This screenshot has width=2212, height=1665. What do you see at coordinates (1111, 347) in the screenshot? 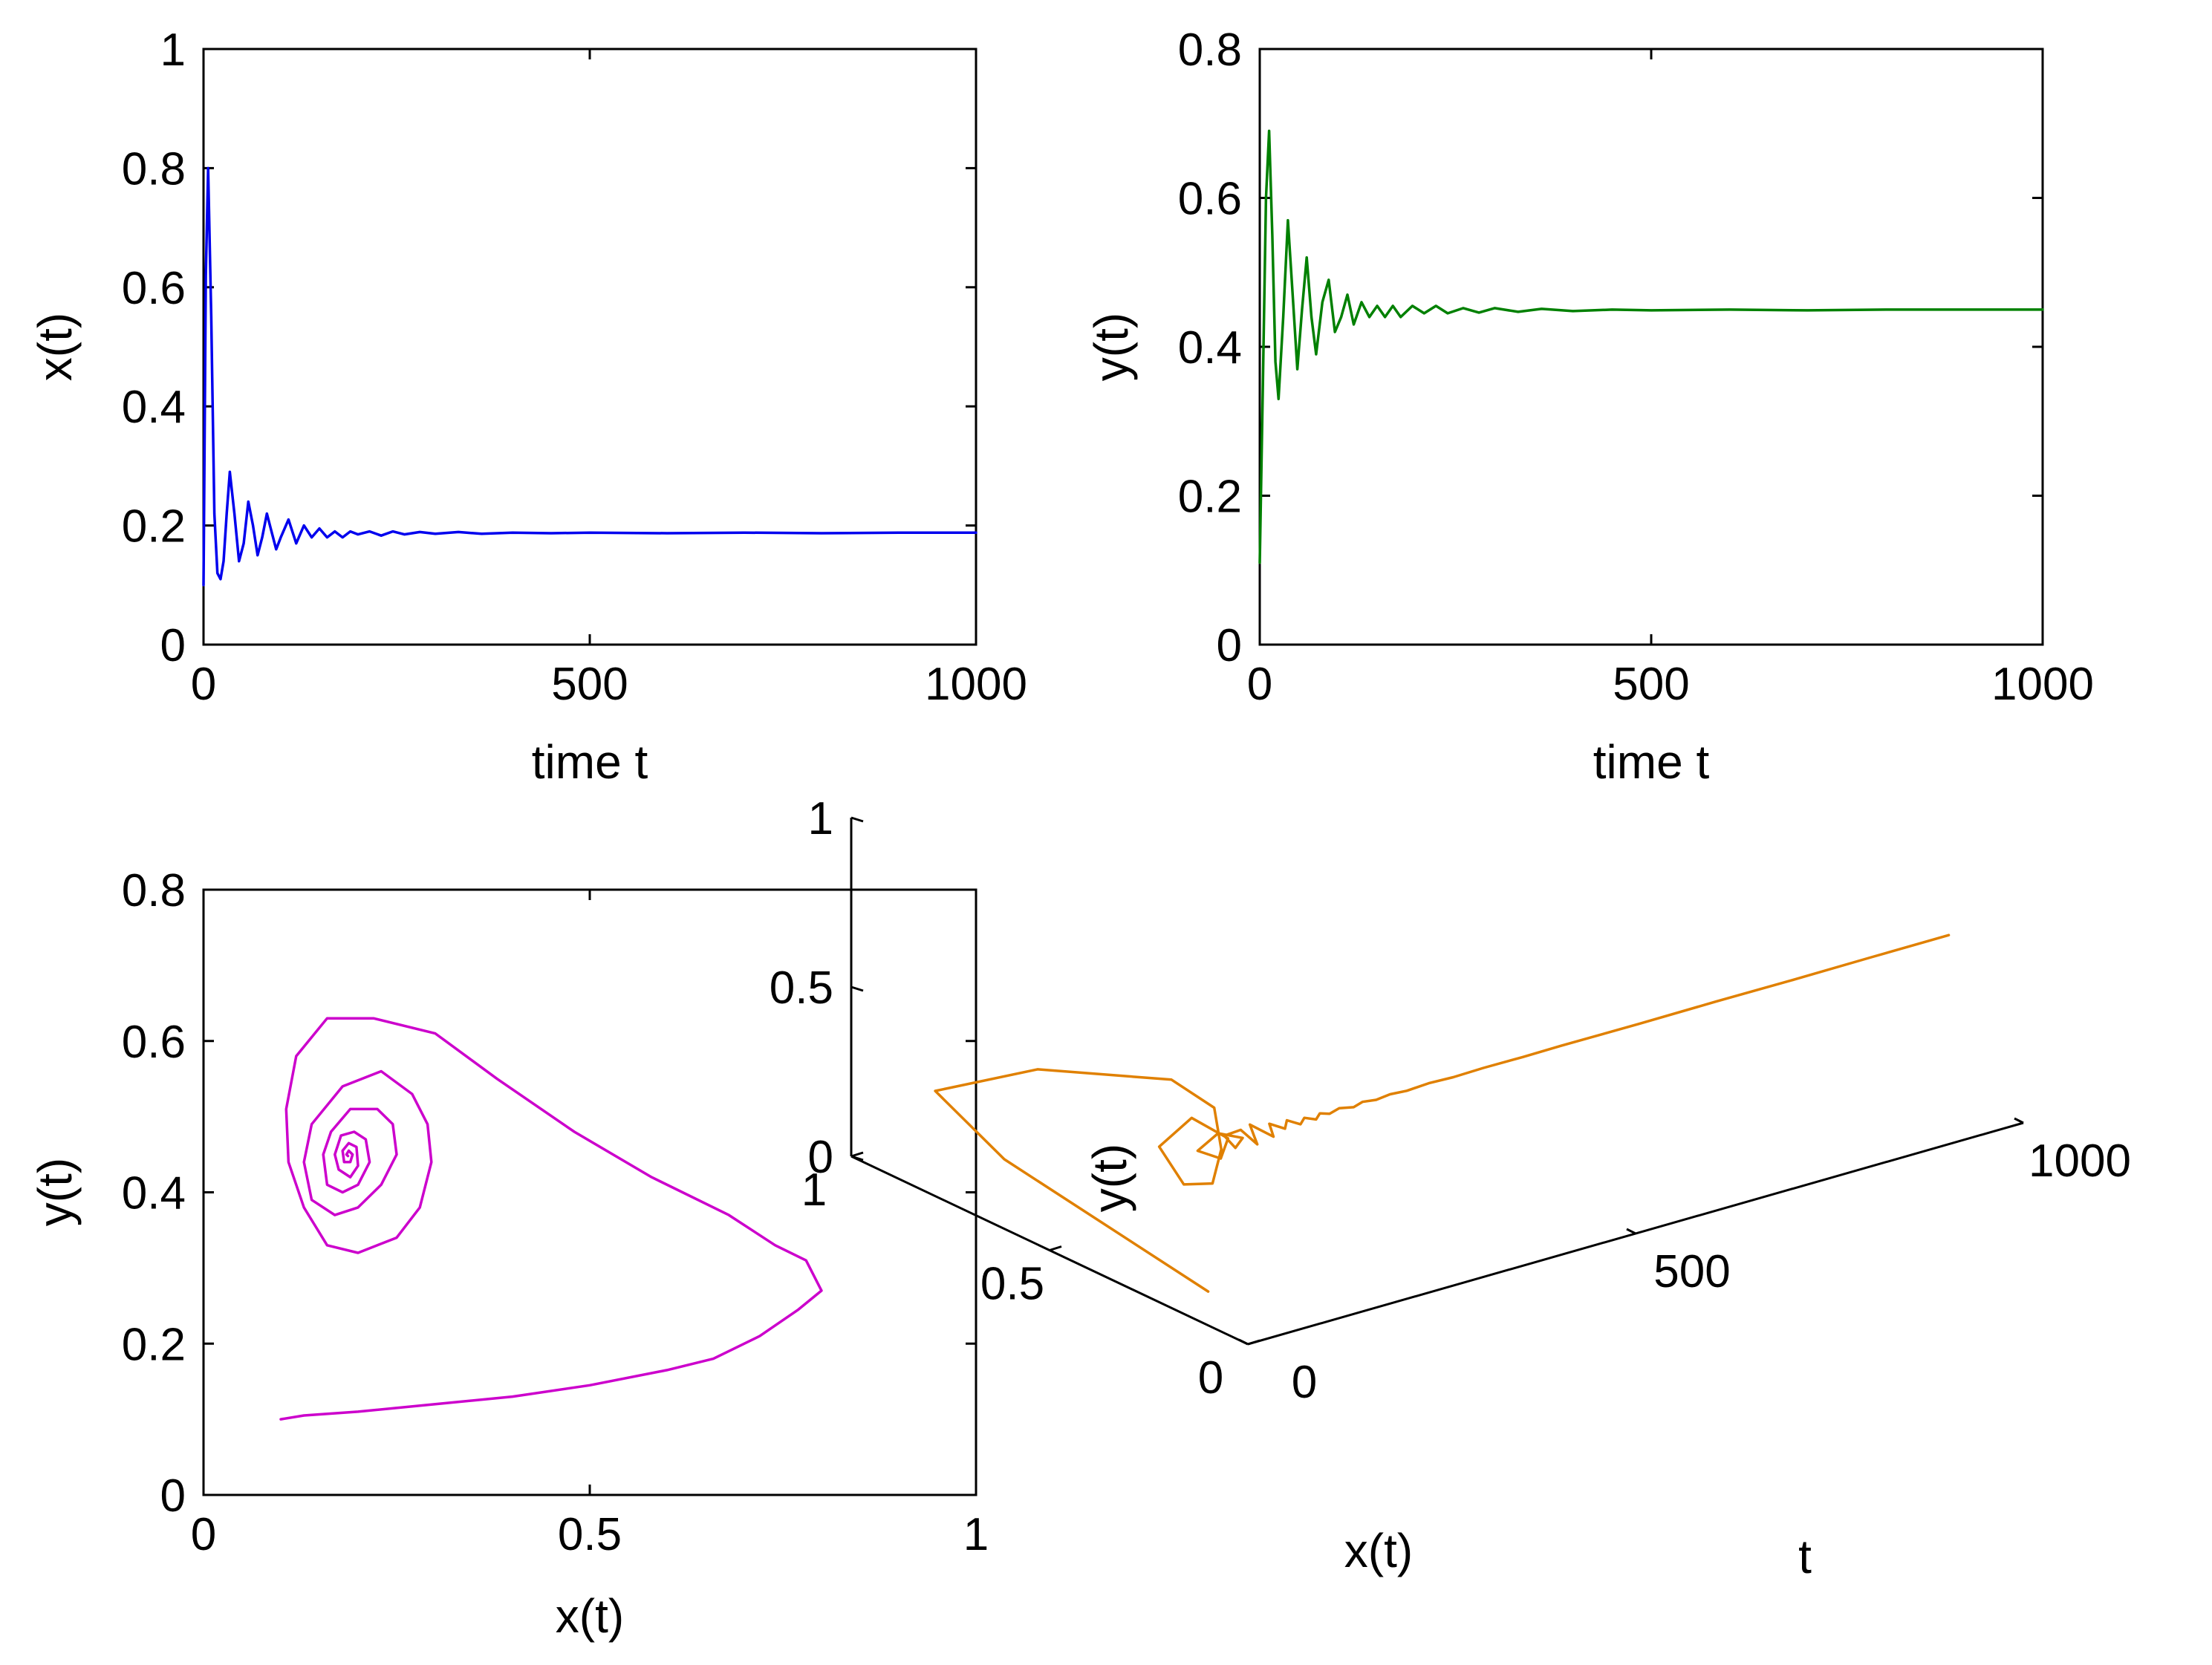
I see `panel-y-vs-time-ylabel: y(t)` at bounding box center [1111, 347].